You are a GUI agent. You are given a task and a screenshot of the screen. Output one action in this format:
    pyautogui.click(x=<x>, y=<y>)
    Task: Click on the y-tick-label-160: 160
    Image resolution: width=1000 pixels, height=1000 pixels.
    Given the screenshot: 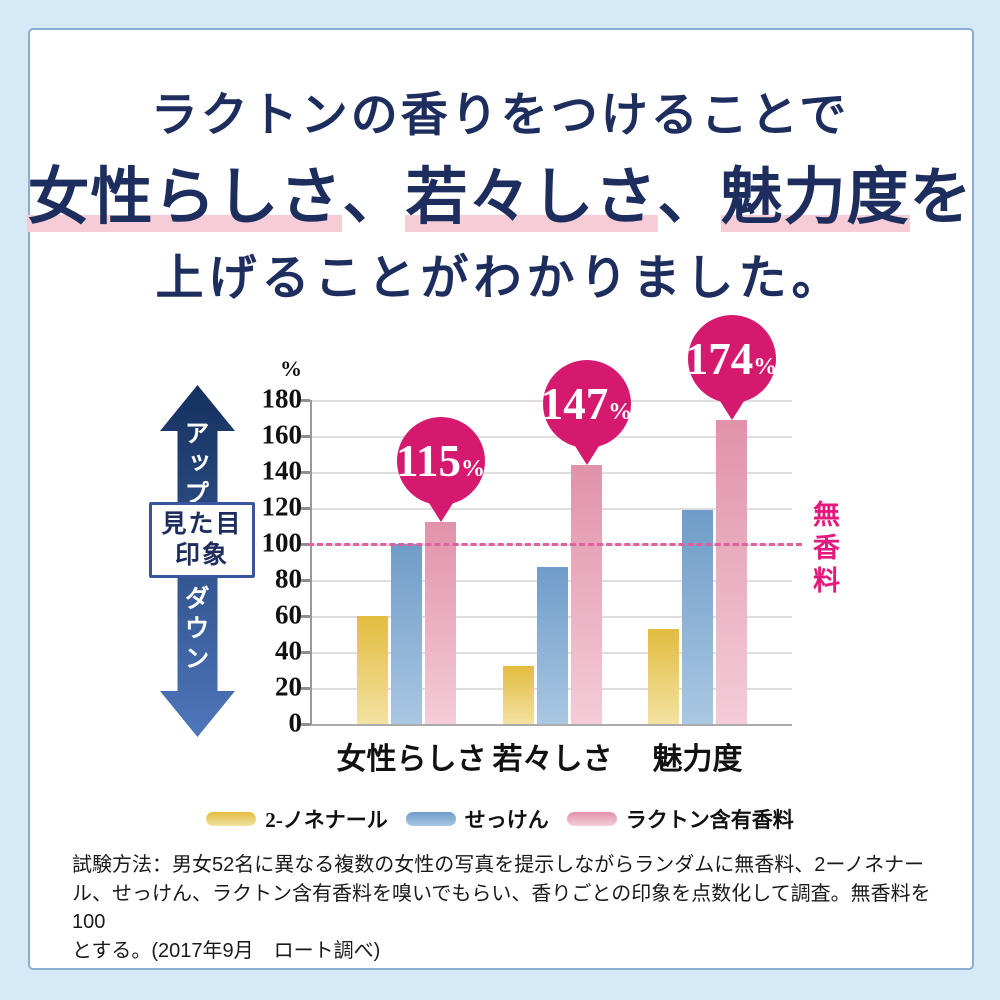 What is the action you would take?
    pyautogui.click(x=282, y=434)
    